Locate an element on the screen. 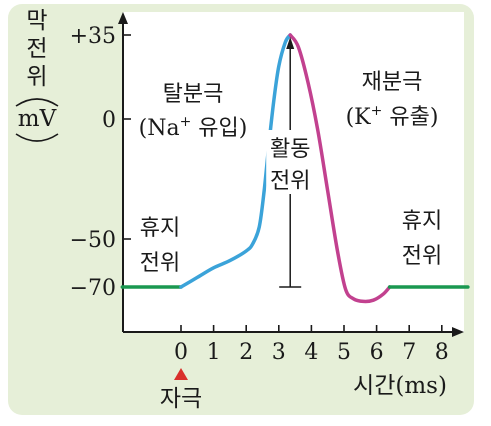 The height and width of the screenshot is (426, 491). x-axis-arrowhead is located at coordinates (458, 332).